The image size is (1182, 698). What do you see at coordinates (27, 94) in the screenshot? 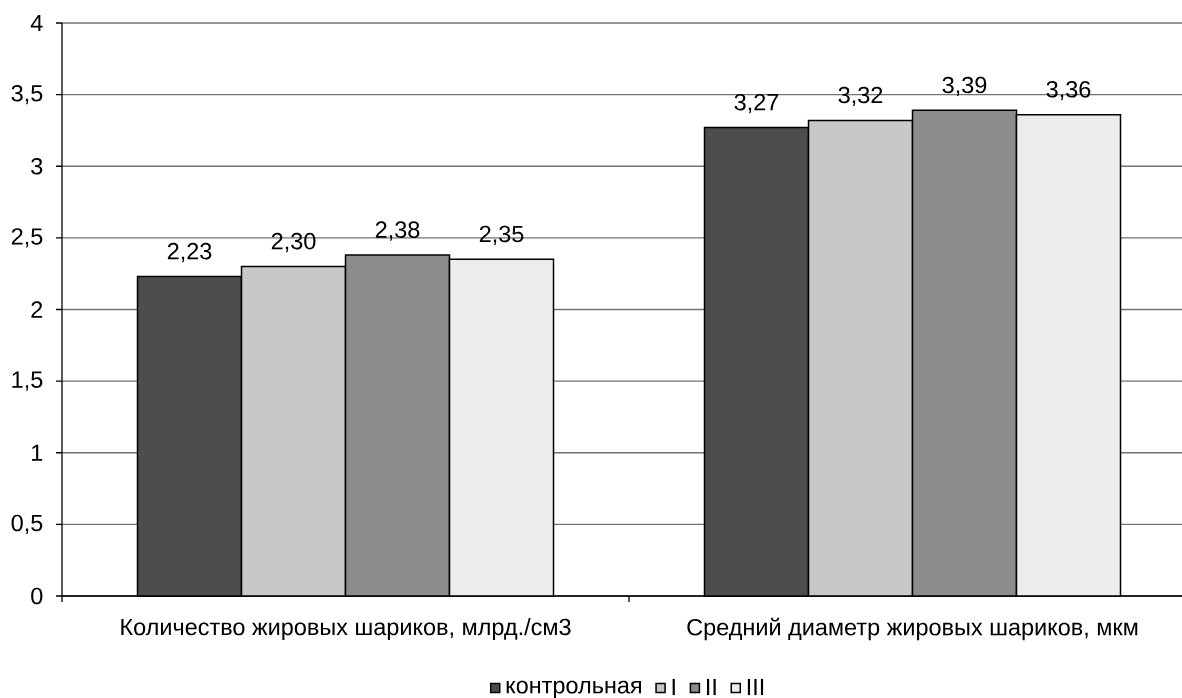
I see `y-tick-label: 3,5` at bounding box center [27, 94].